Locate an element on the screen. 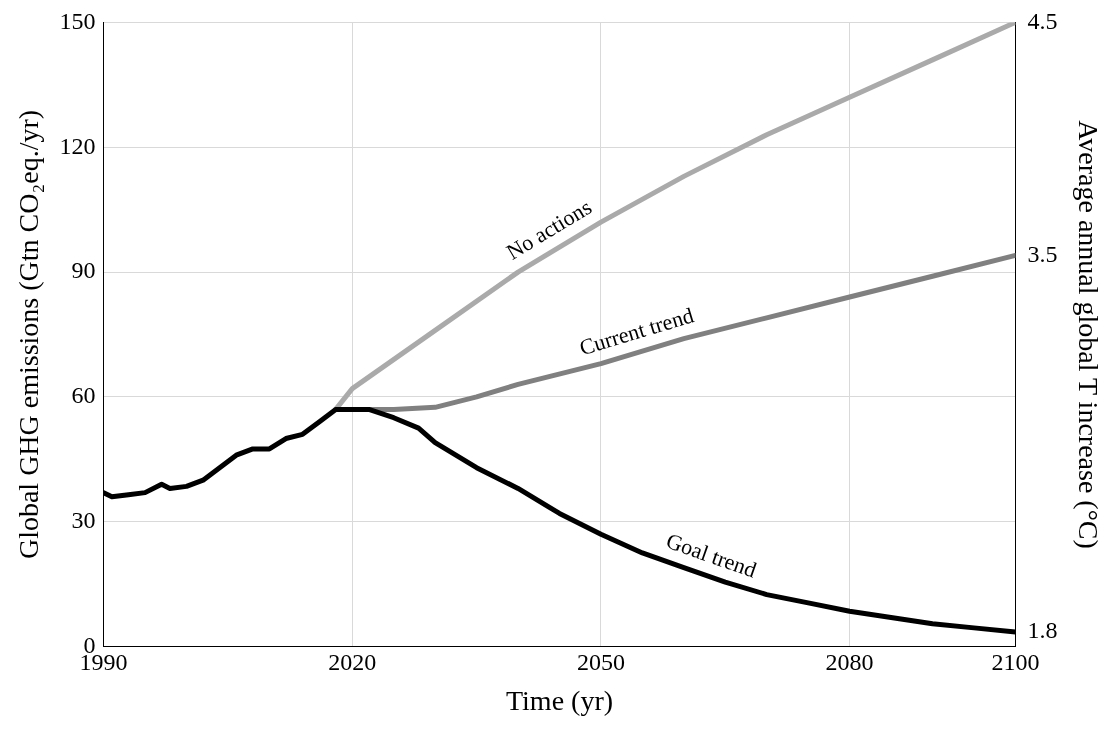 The image size is (1117, 733). x-tick-label: 2050 is located at coordinates (600, 662).